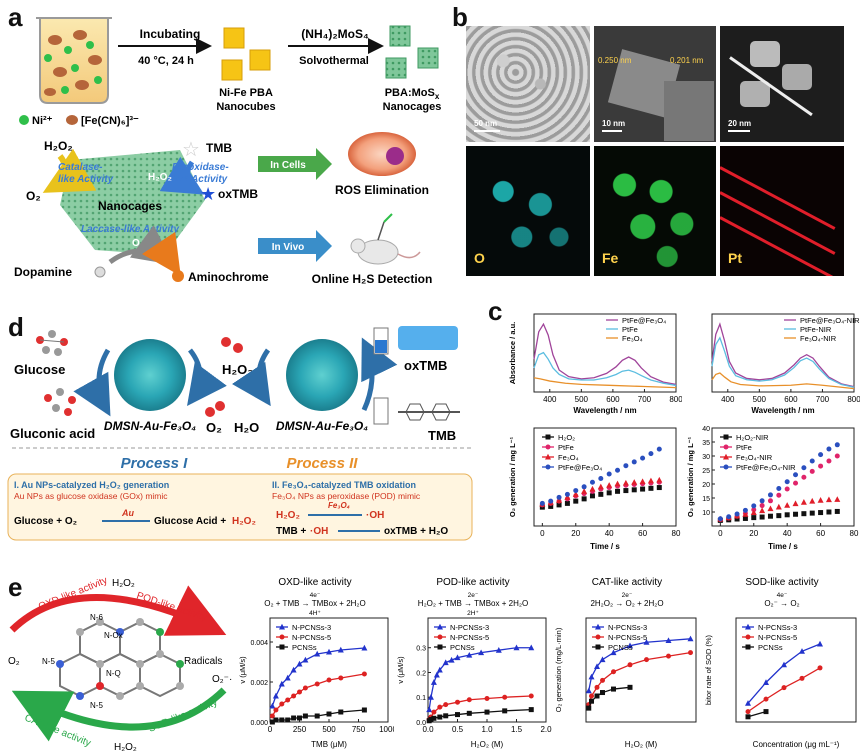 The image size is (865, 752). Describe the element at coordinates (155, 463) in the screenshot. I see `svg-text: Process I` at that location.